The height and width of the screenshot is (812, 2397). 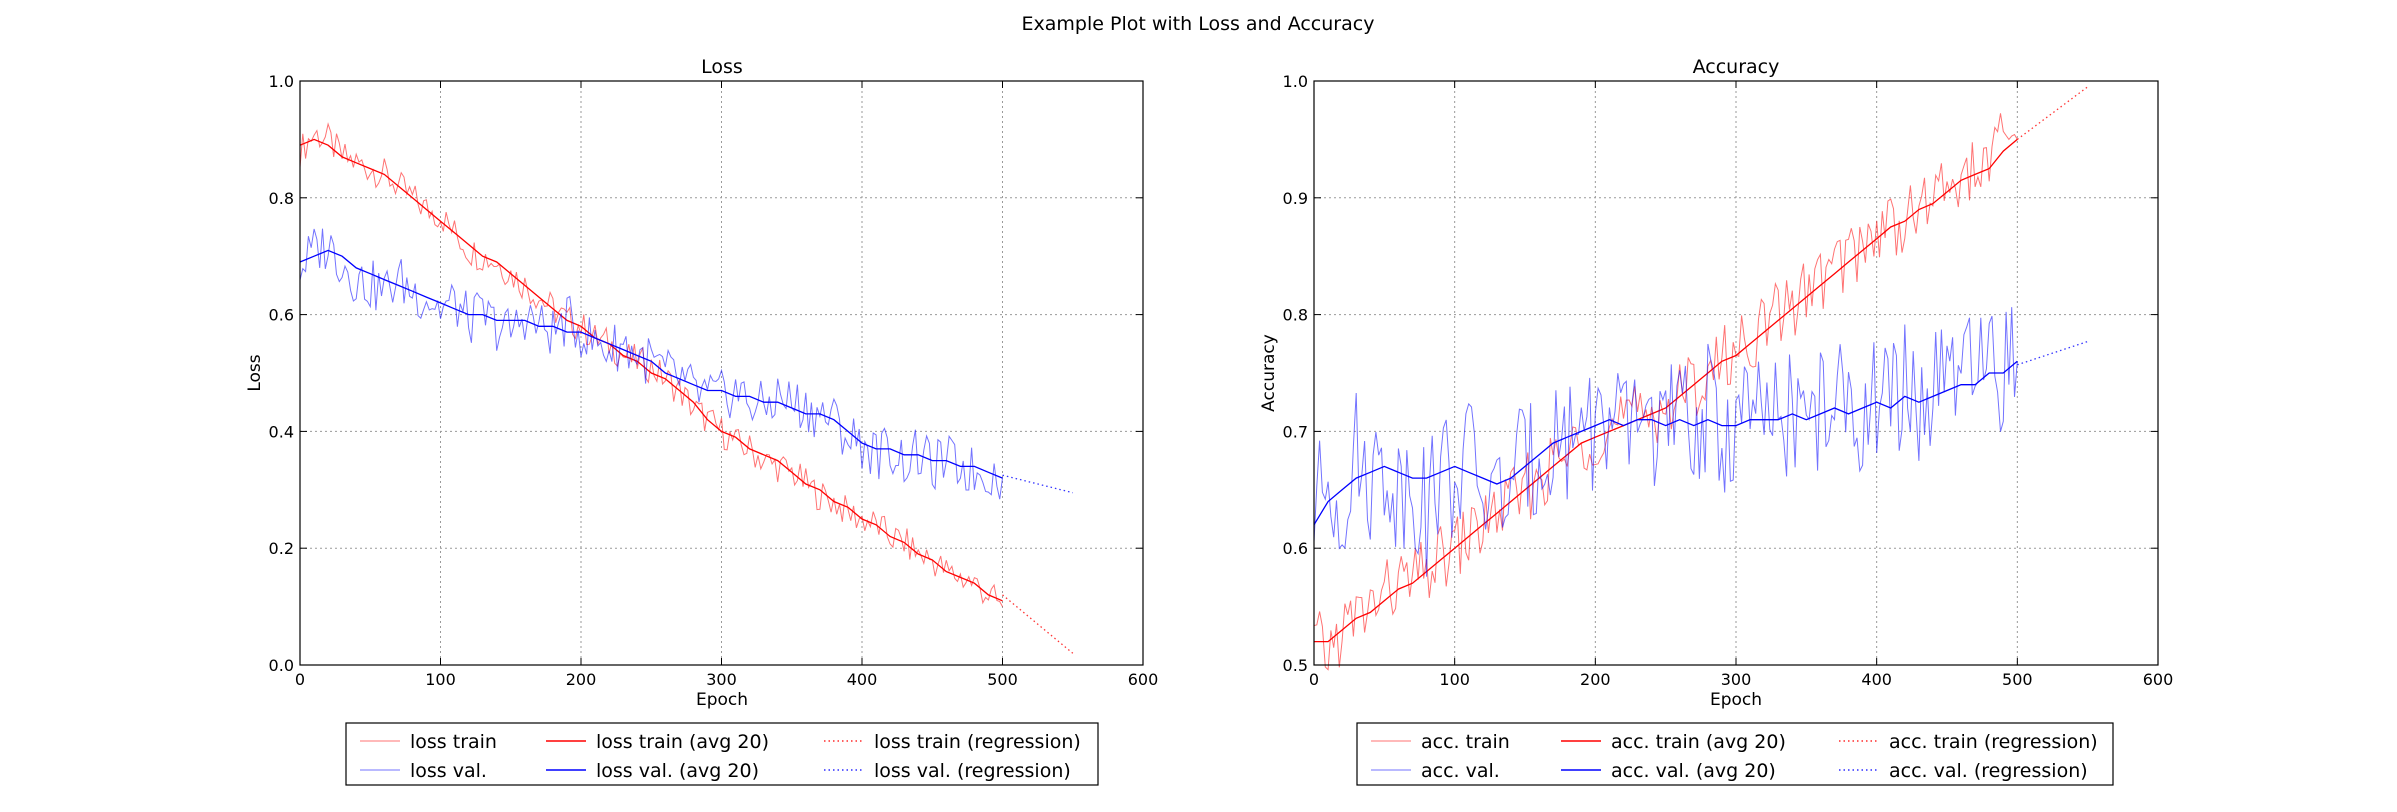 What do you see at coordinates (1314, 679) in the screenshot?
I see `accuracy-chart-xtick-label-0: 0` at bounding box center [1314, 679].